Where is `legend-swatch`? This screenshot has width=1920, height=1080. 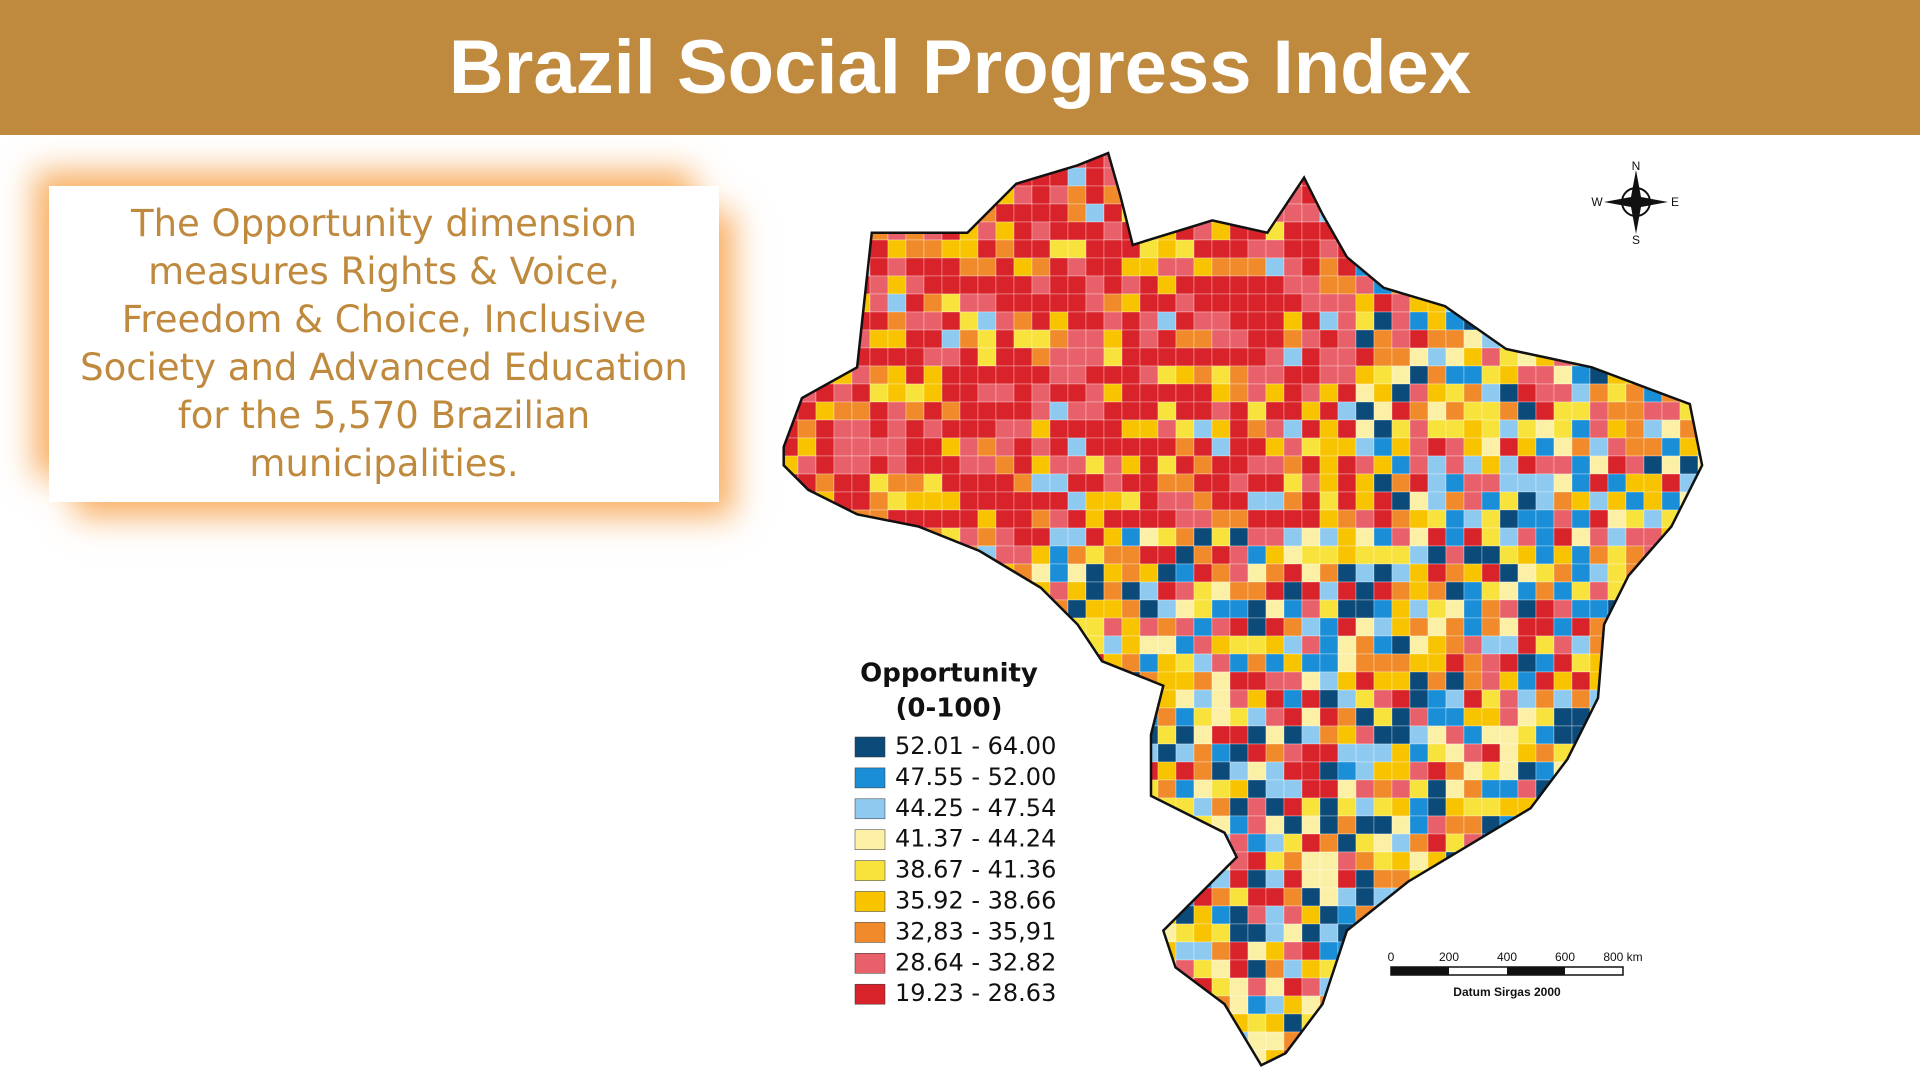
legend-swatch is located at coordinates (870, 747).